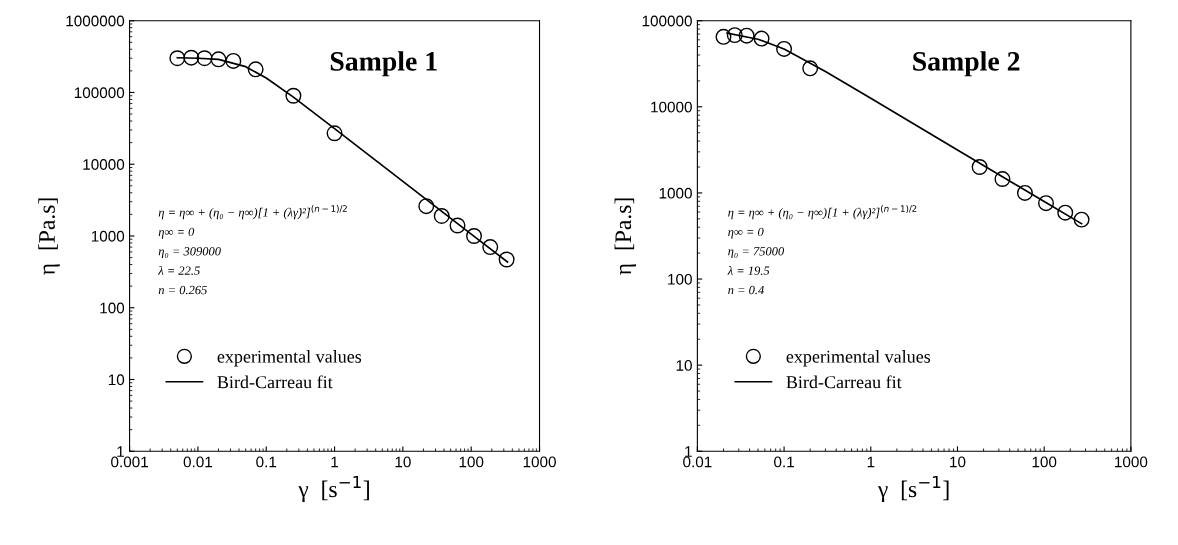  What do you see at coordinates (746, 290) in the screenshot?
I see `annotation: n = 0.4` at bounding box center [746, 290].